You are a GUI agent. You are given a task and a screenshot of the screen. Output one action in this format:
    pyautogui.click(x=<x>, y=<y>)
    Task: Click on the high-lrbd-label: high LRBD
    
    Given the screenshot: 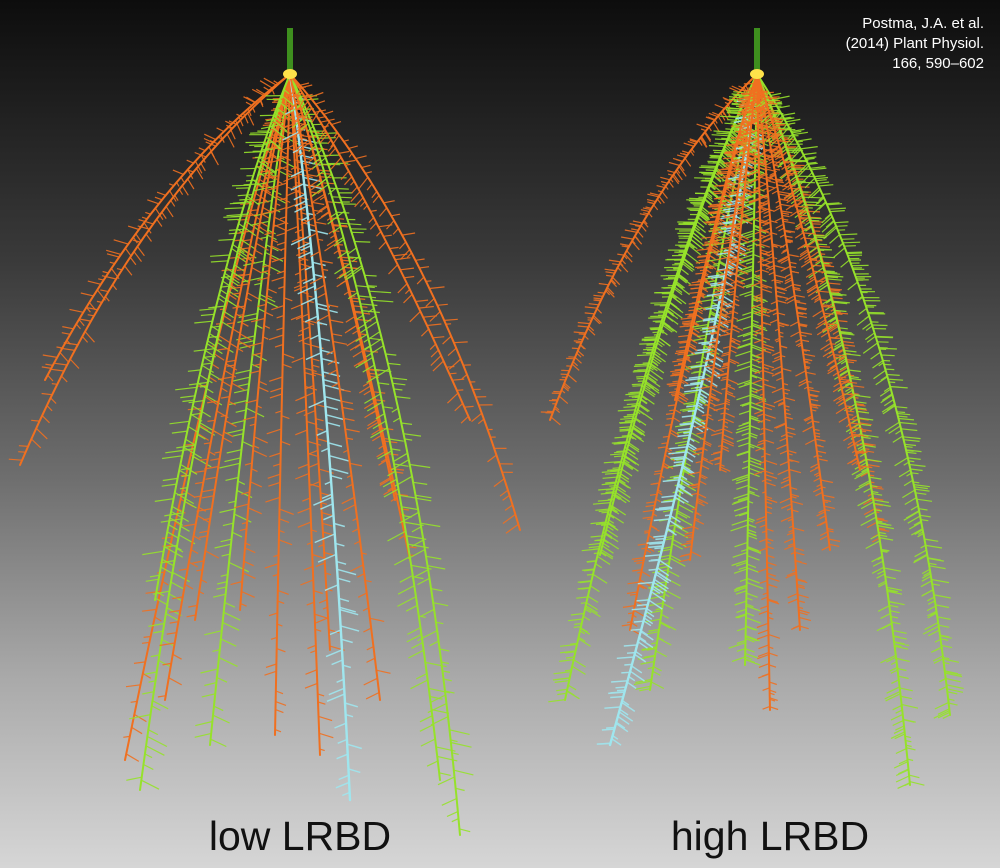 What is the action you would take?
    pyautogui.click(x=770, y=836)
    